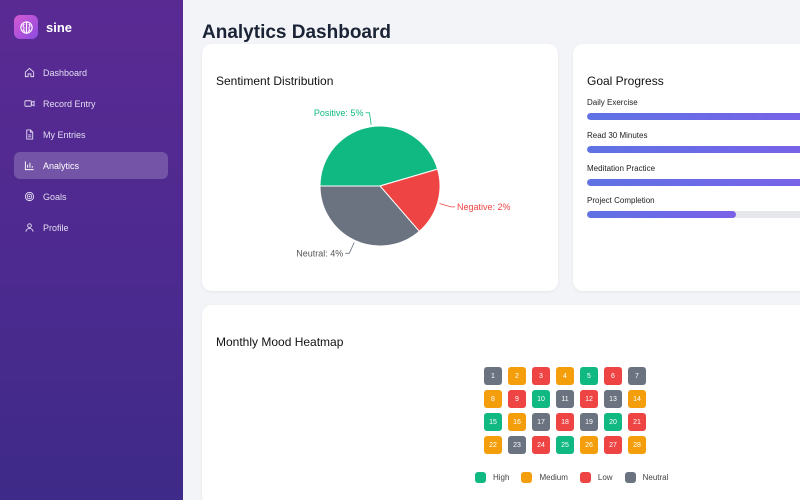 The image size is (800, 500). Describe the element at coordinates (29, 72) in the screenshot. I see `home-icon` at that location.